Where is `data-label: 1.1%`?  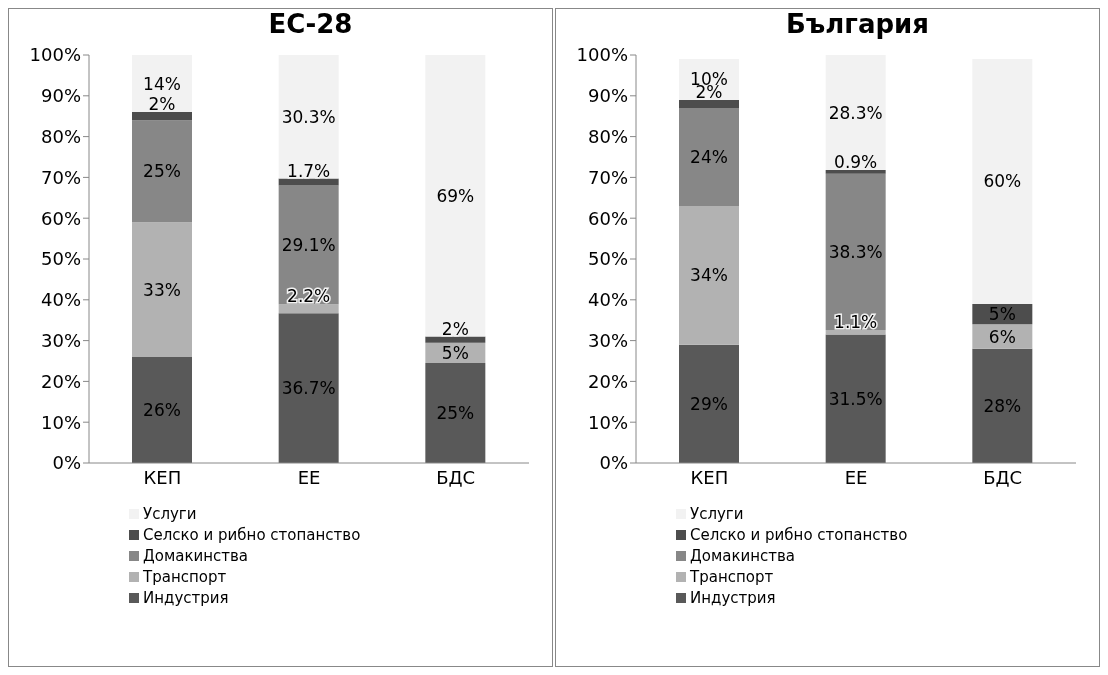 data-label: 1.1% is located at coordinates (856, 321).